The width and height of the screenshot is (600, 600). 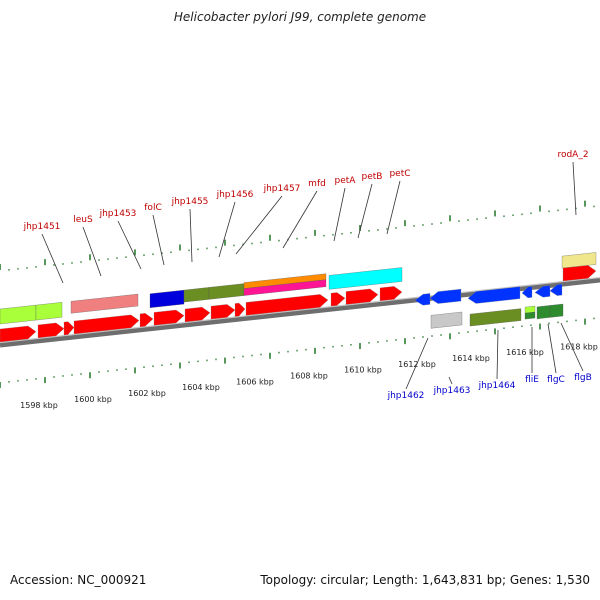 What do you see at coordinates (201, 387) in the screenshot?
I see `scale-label: 1604 kbp` at bounding box center [201, 387].